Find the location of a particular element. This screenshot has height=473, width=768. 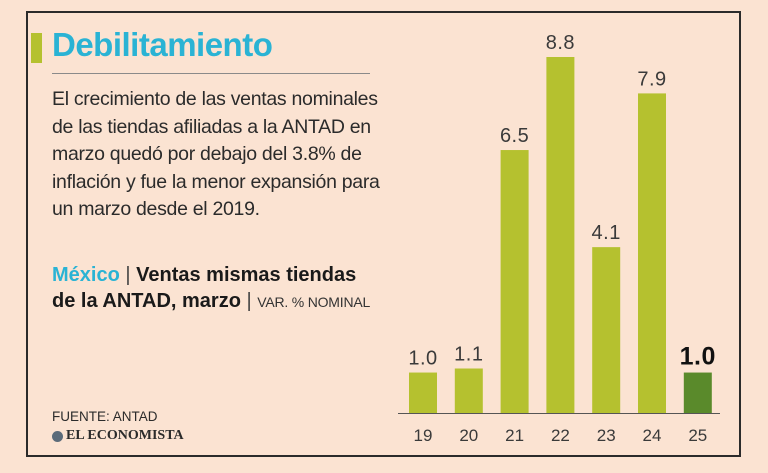

data-label-20: 1.1 is located at coordinates (468, 355).